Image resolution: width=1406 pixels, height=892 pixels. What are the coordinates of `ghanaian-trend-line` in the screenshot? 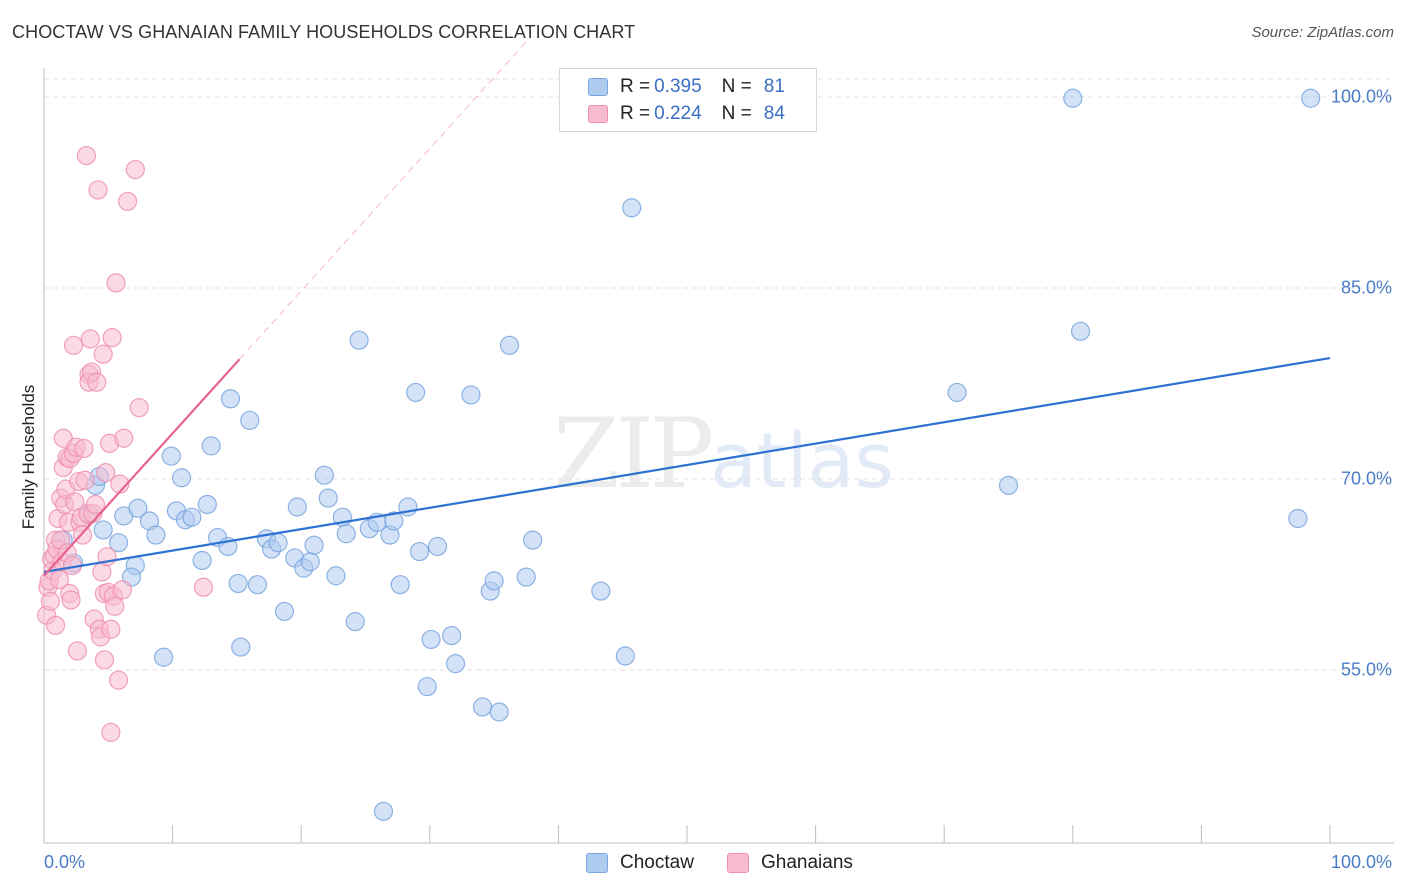 It's located at (142, 467).